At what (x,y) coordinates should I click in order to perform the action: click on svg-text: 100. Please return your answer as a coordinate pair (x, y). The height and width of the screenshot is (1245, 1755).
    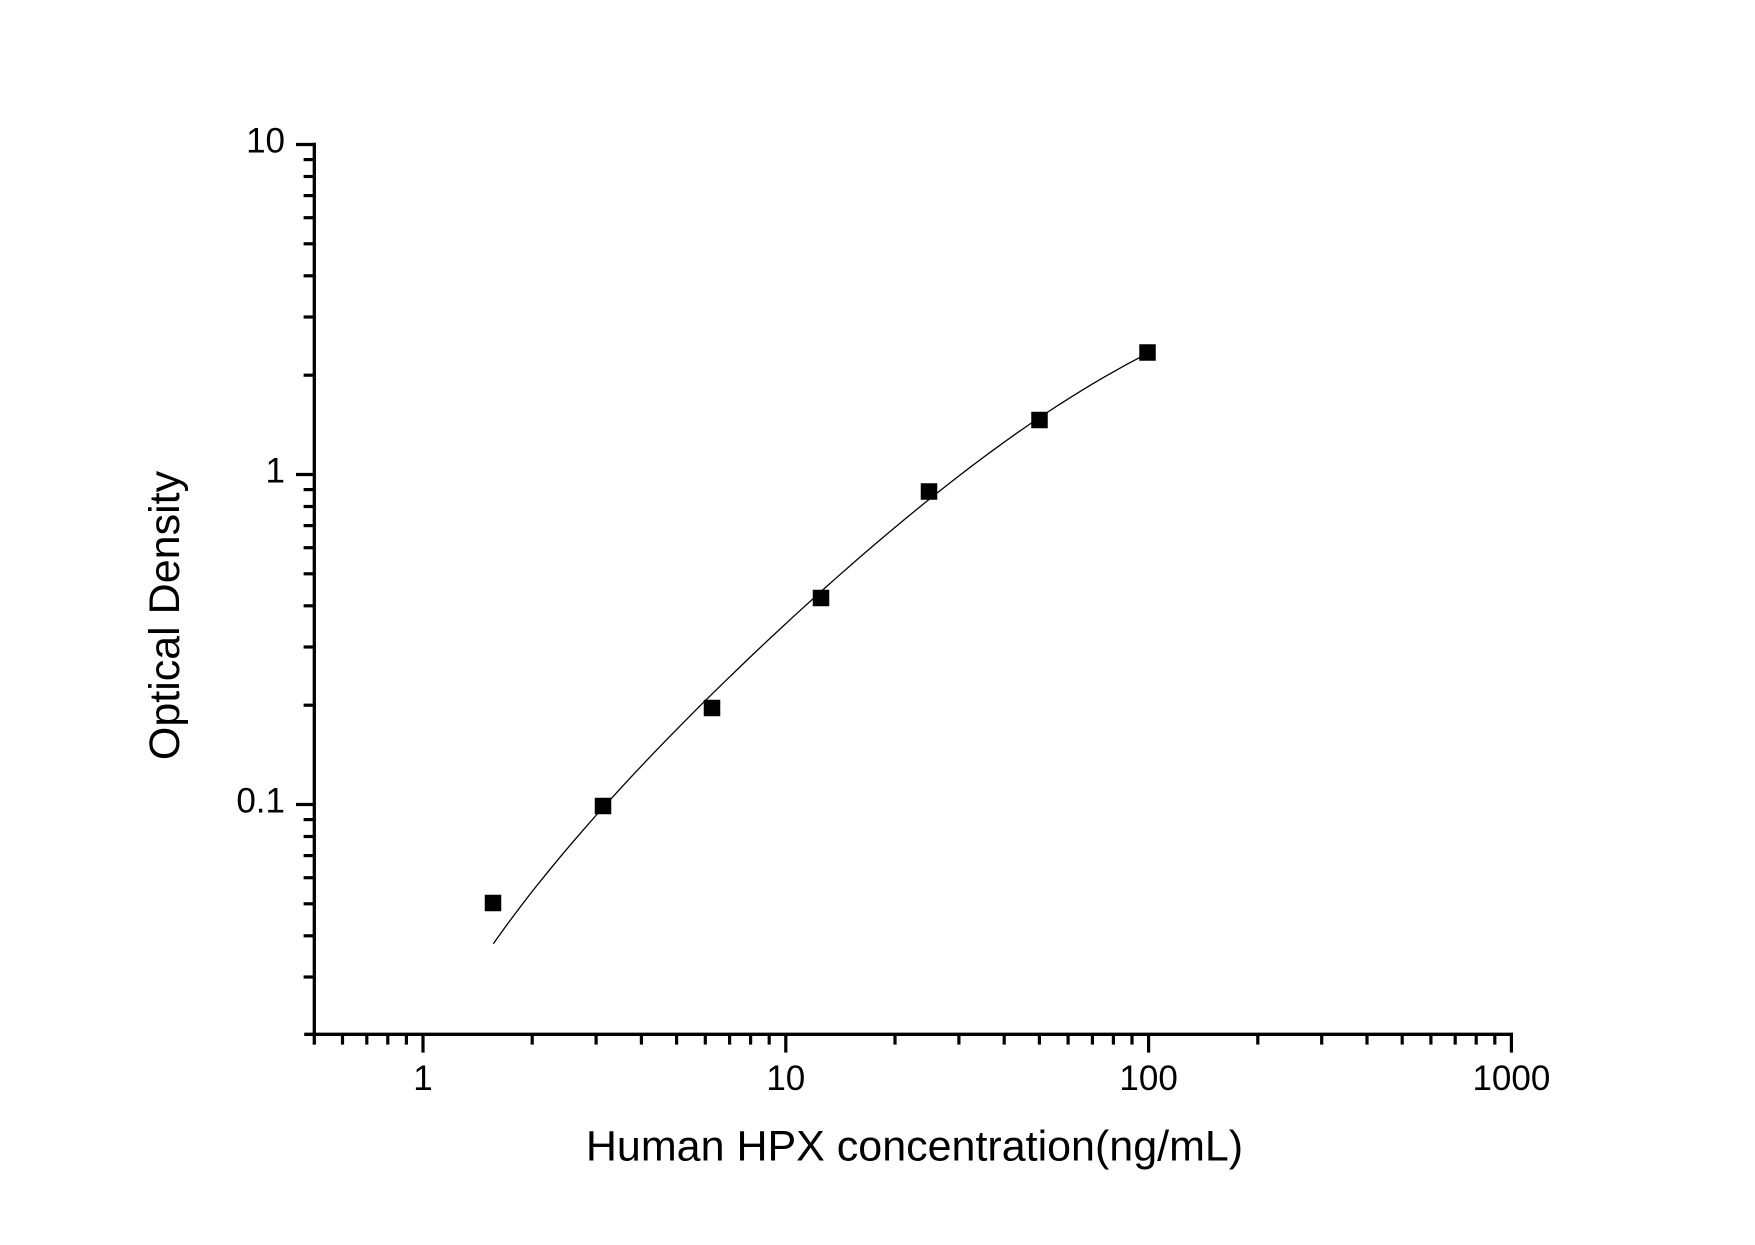
    Looking at the image, I should click on (1148, 1078).